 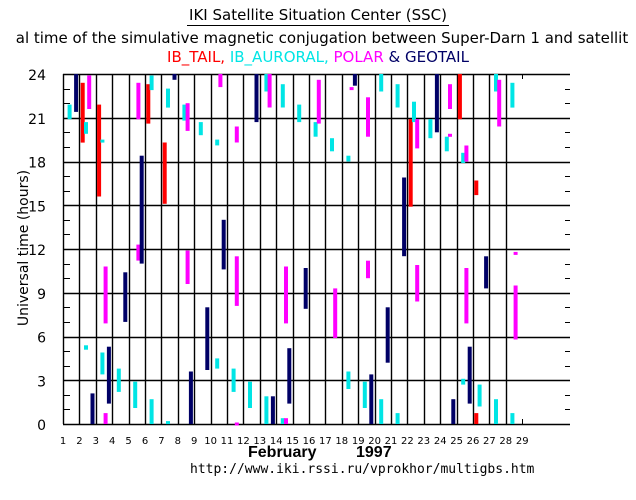 What do you see at coordinates (79, 441) in the screenshot?
I see `x-tick-label: 2` at bounding box center [79, 441].